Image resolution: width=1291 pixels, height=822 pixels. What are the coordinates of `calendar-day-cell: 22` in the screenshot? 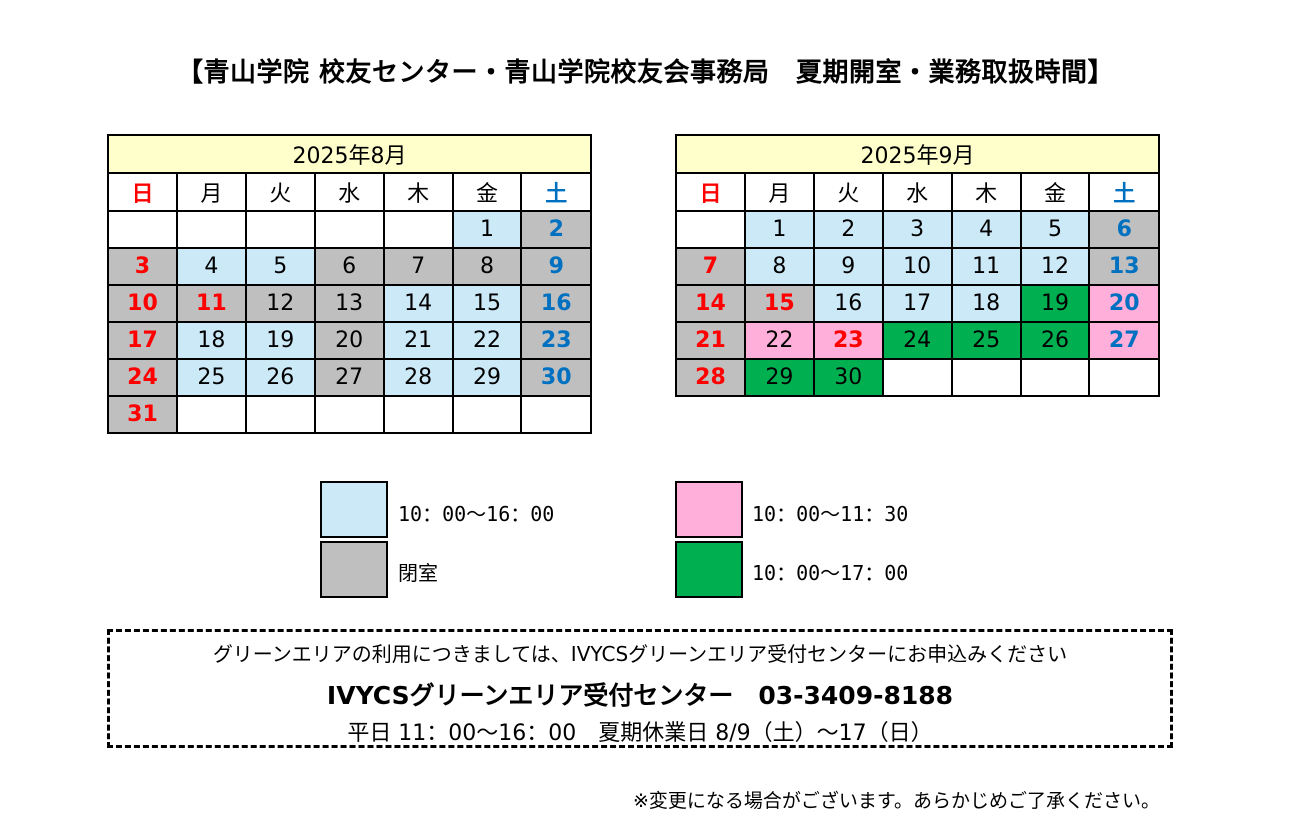 It's located at (487, 340).